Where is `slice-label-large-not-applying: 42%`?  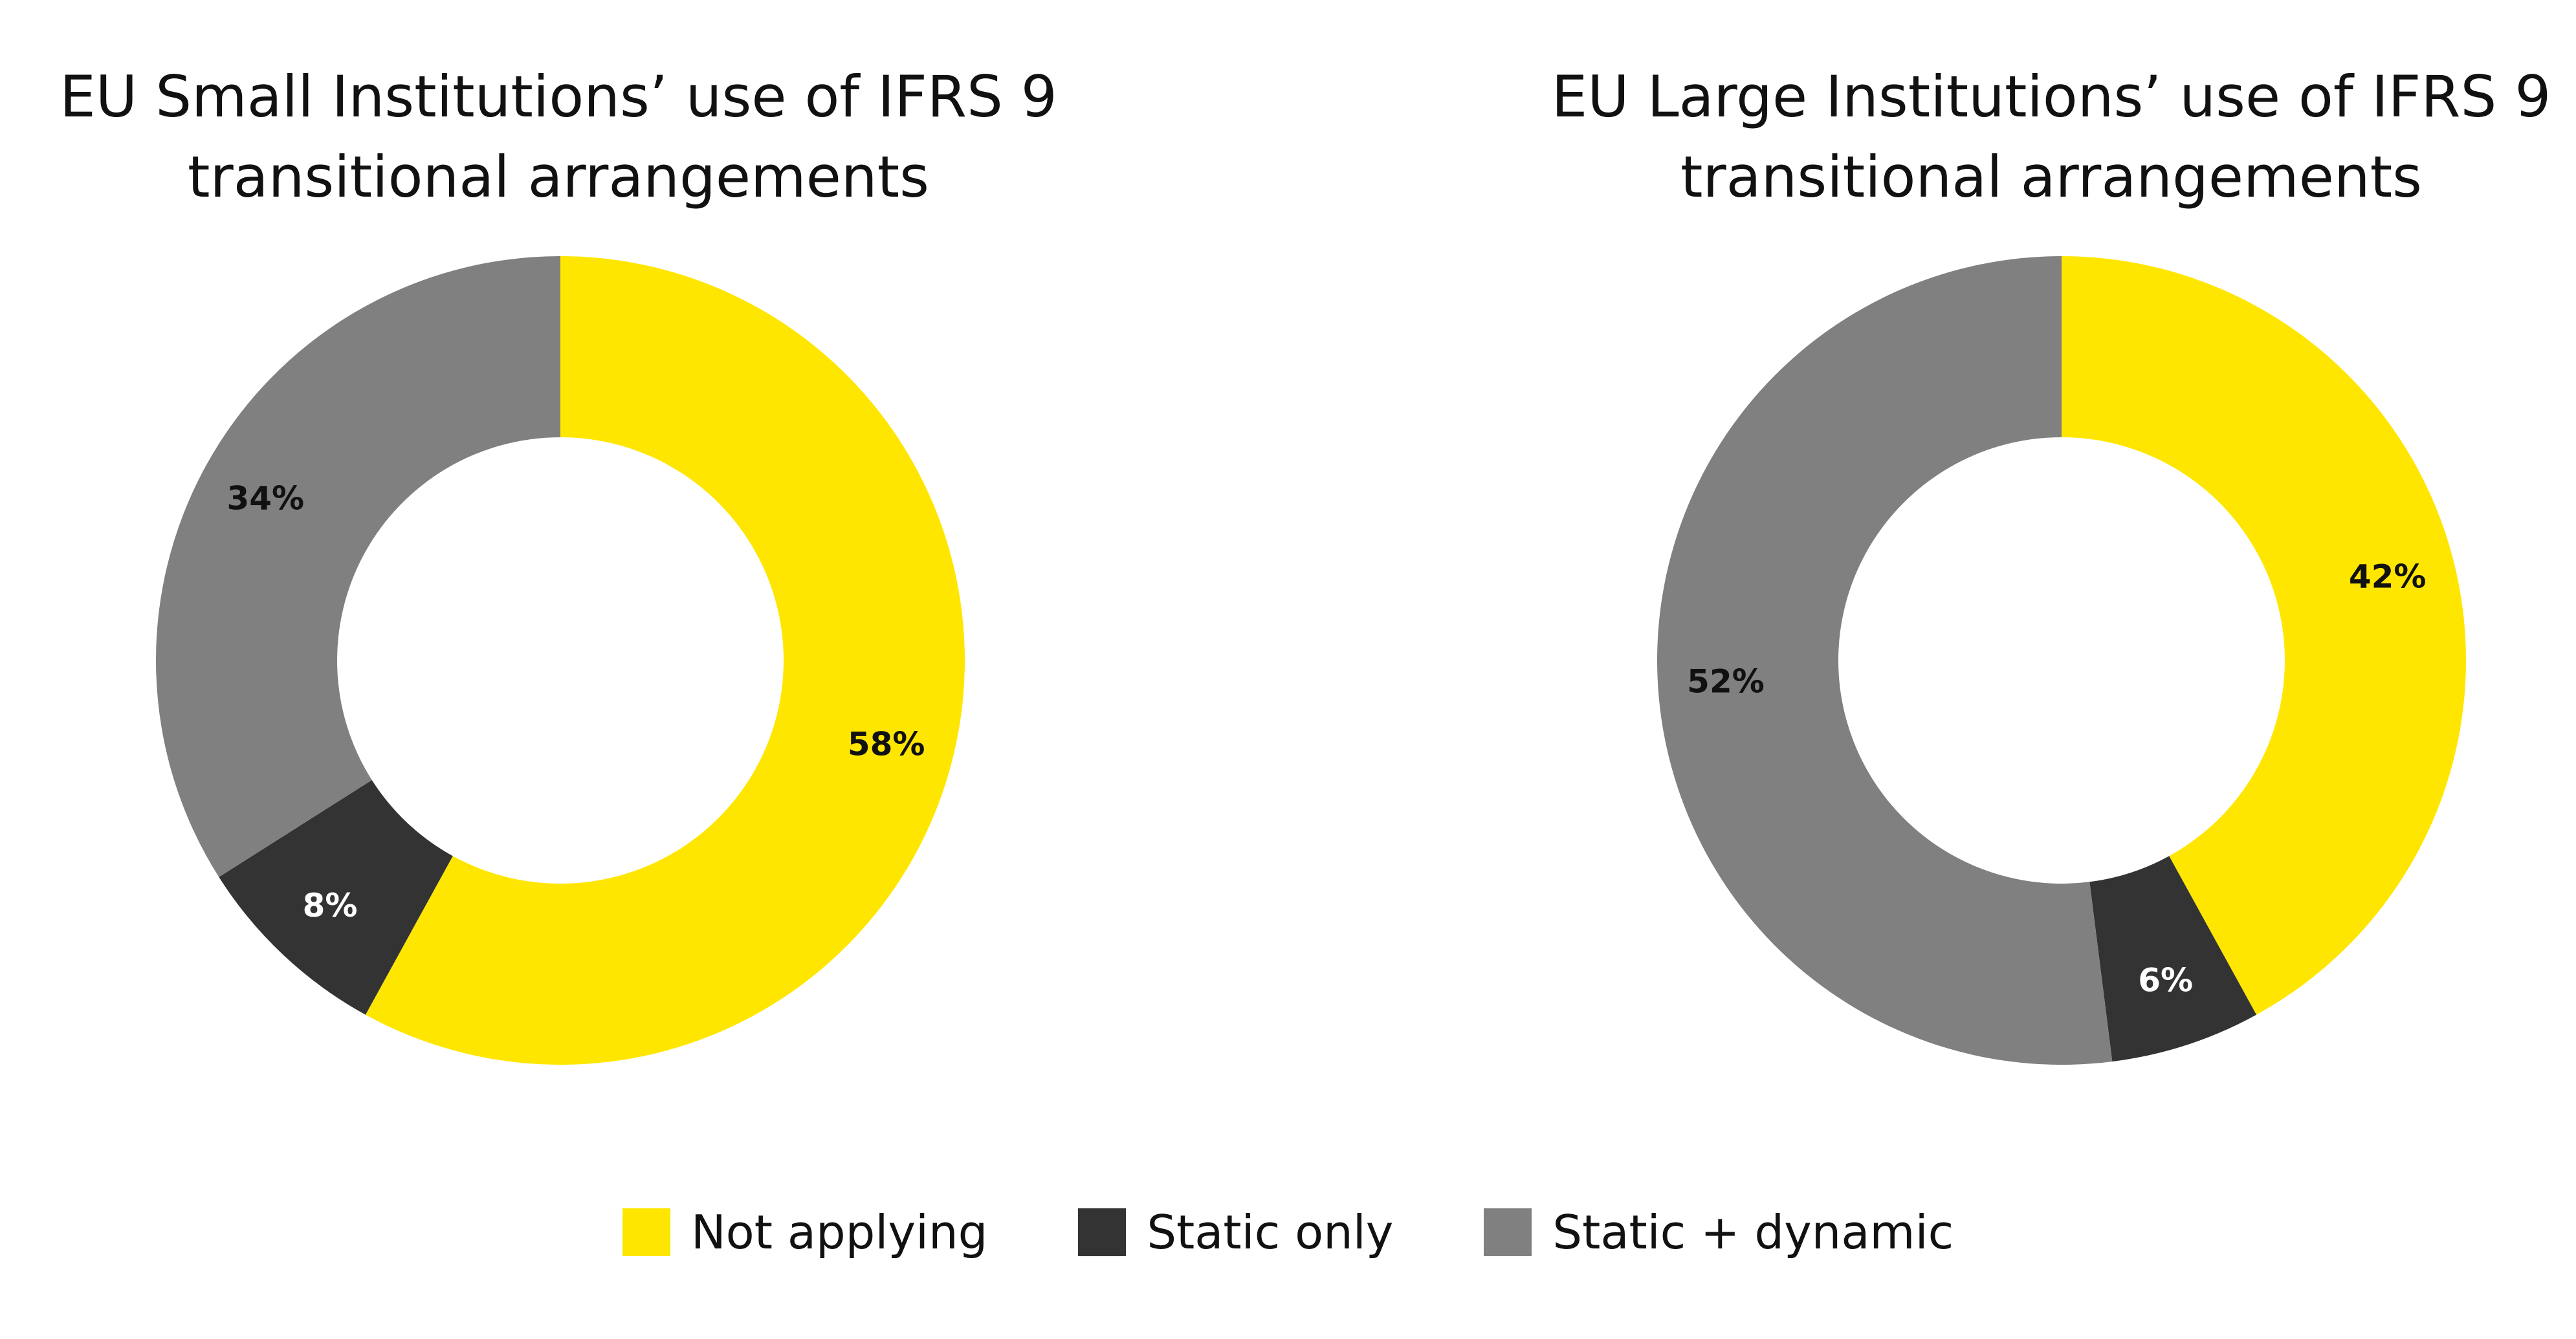
slice-label-large-not-applying: 42% is located at coordinates (2388, 577).